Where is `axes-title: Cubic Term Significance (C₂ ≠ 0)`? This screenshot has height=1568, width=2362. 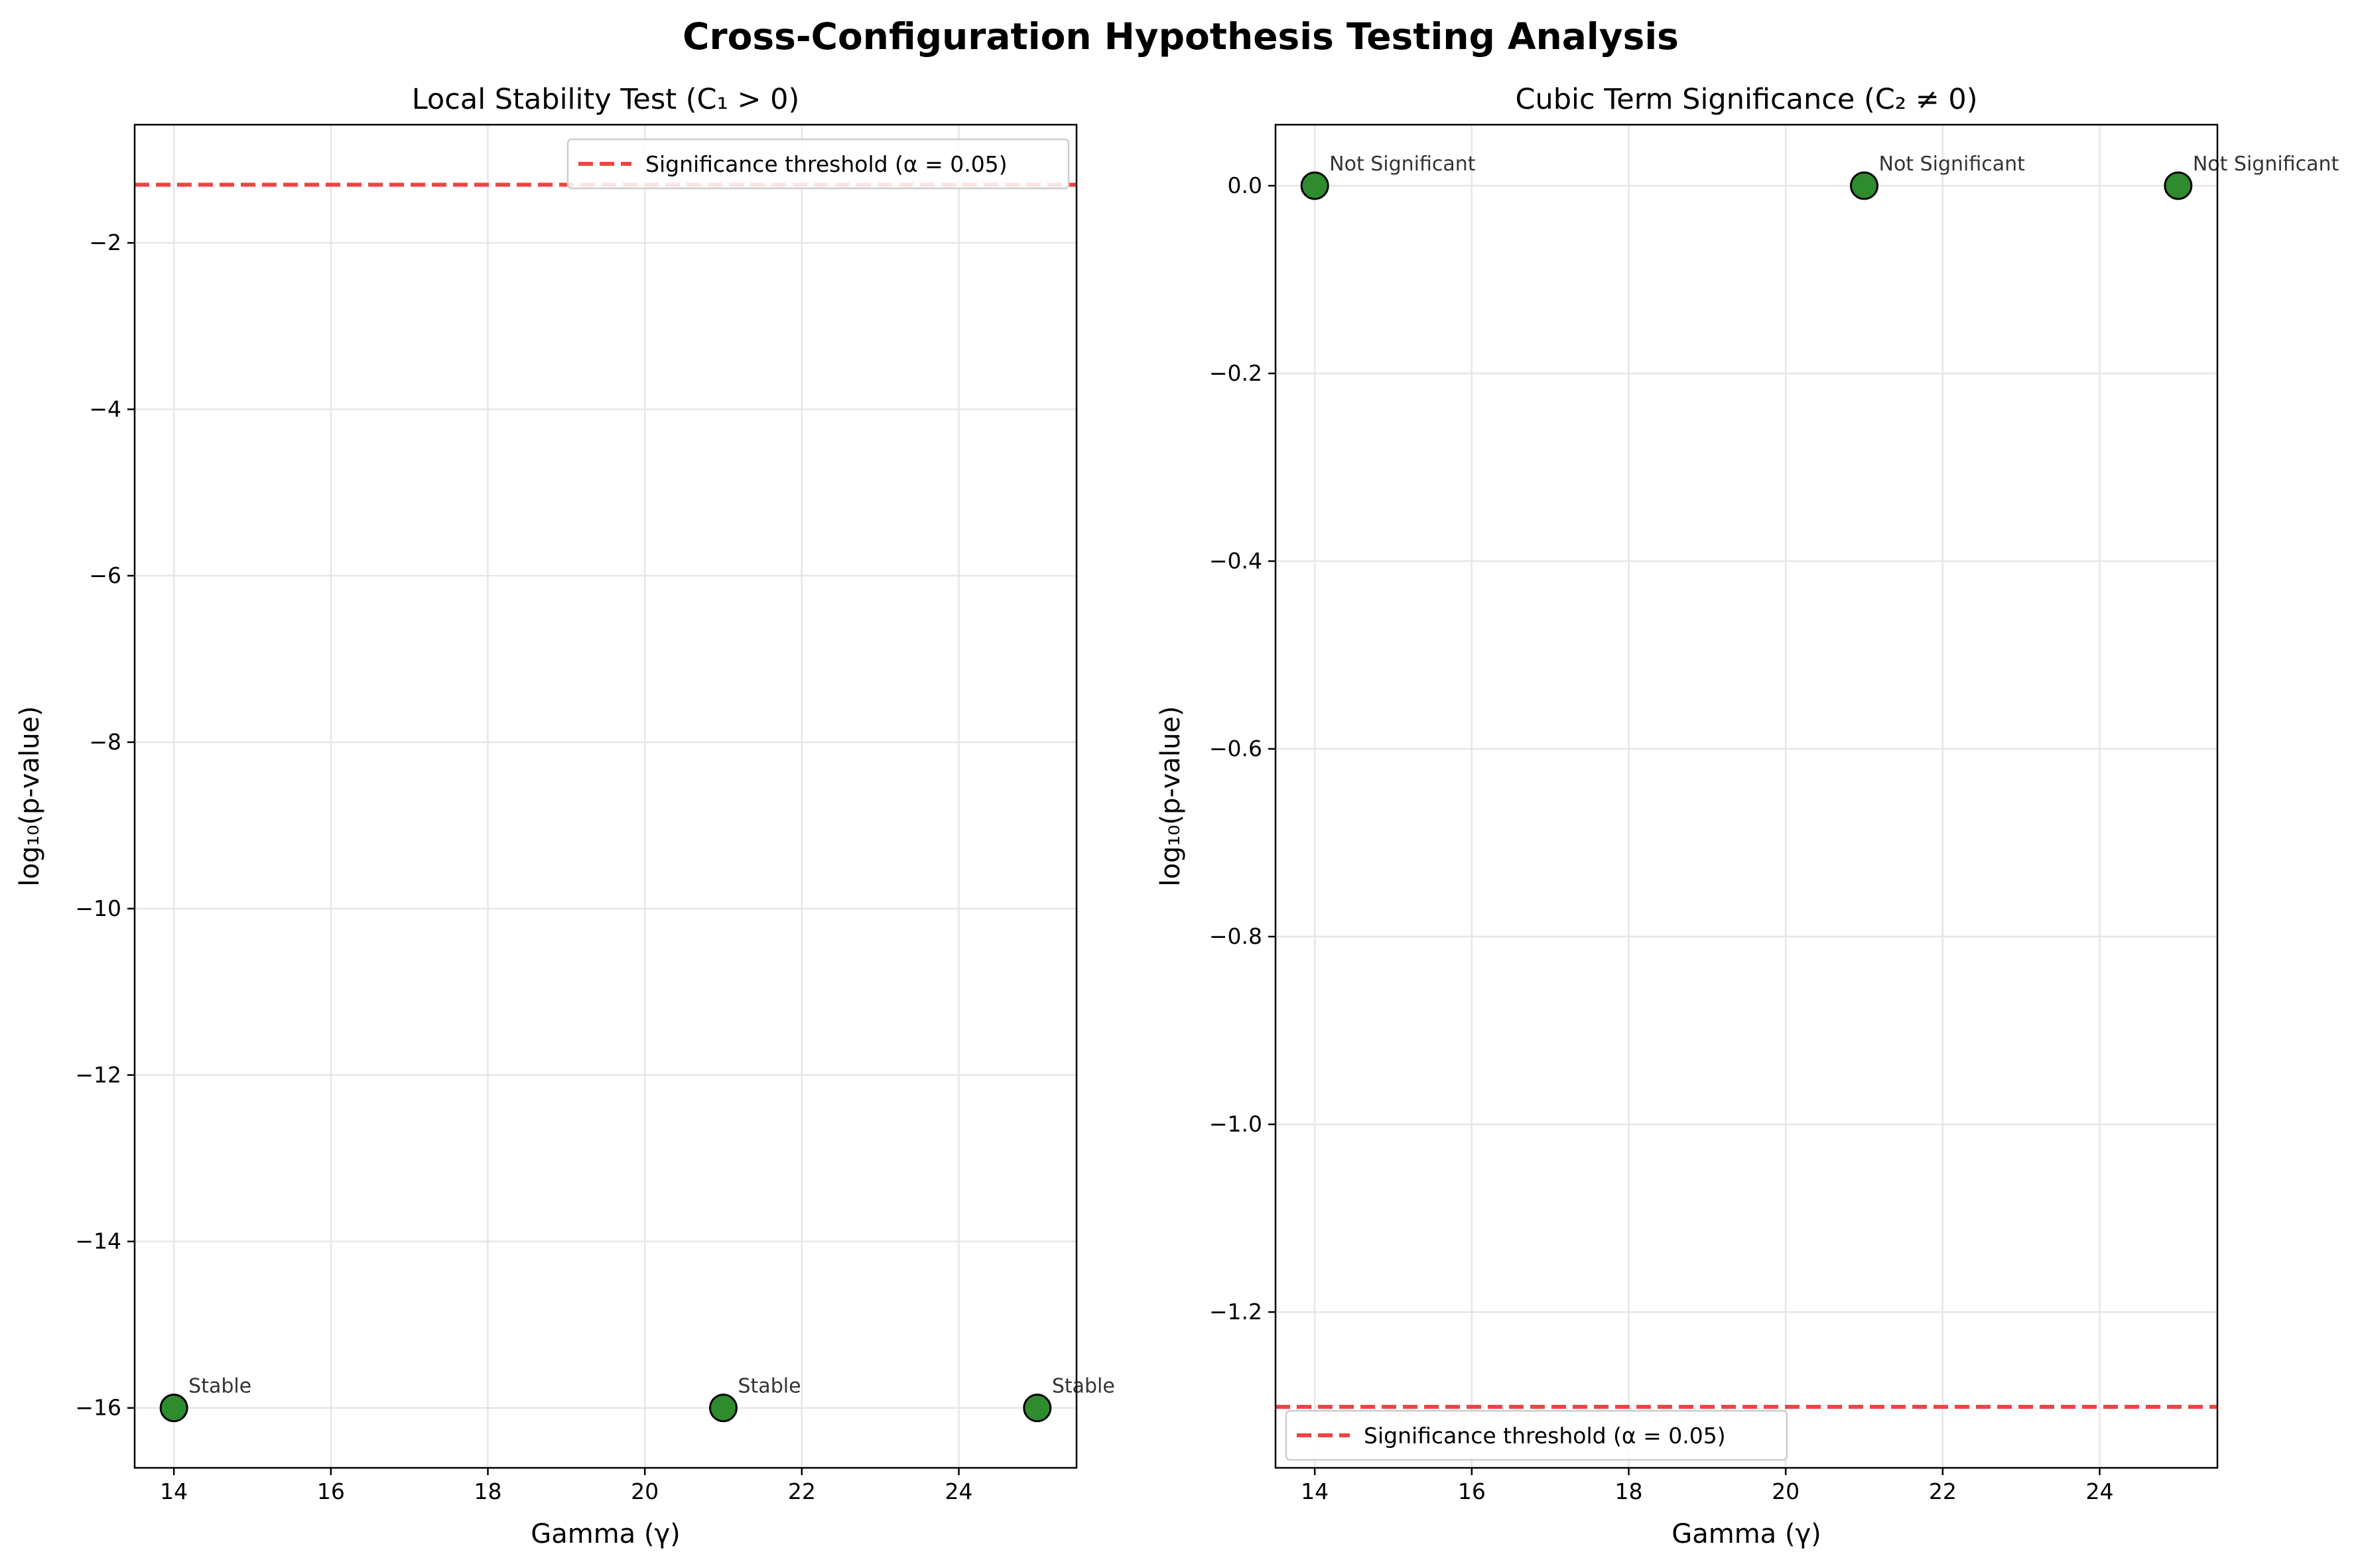
axes-title: Cubic Term Significance (C₂ ≠ 0) is located at coordinates (1746, 100).